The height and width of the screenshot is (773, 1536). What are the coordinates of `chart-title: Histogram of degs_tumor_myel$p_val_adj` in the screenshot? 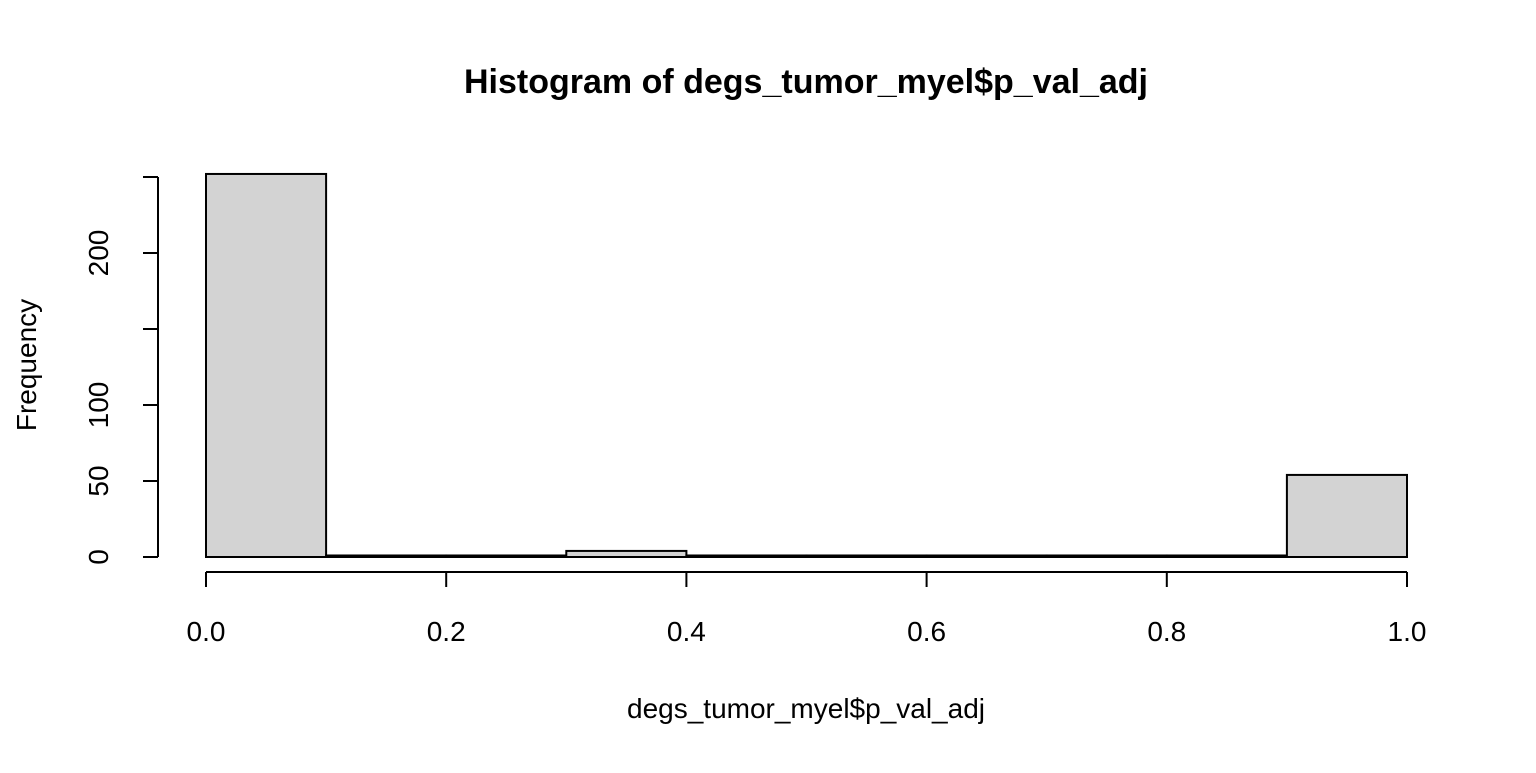 It's located at (806, 82).